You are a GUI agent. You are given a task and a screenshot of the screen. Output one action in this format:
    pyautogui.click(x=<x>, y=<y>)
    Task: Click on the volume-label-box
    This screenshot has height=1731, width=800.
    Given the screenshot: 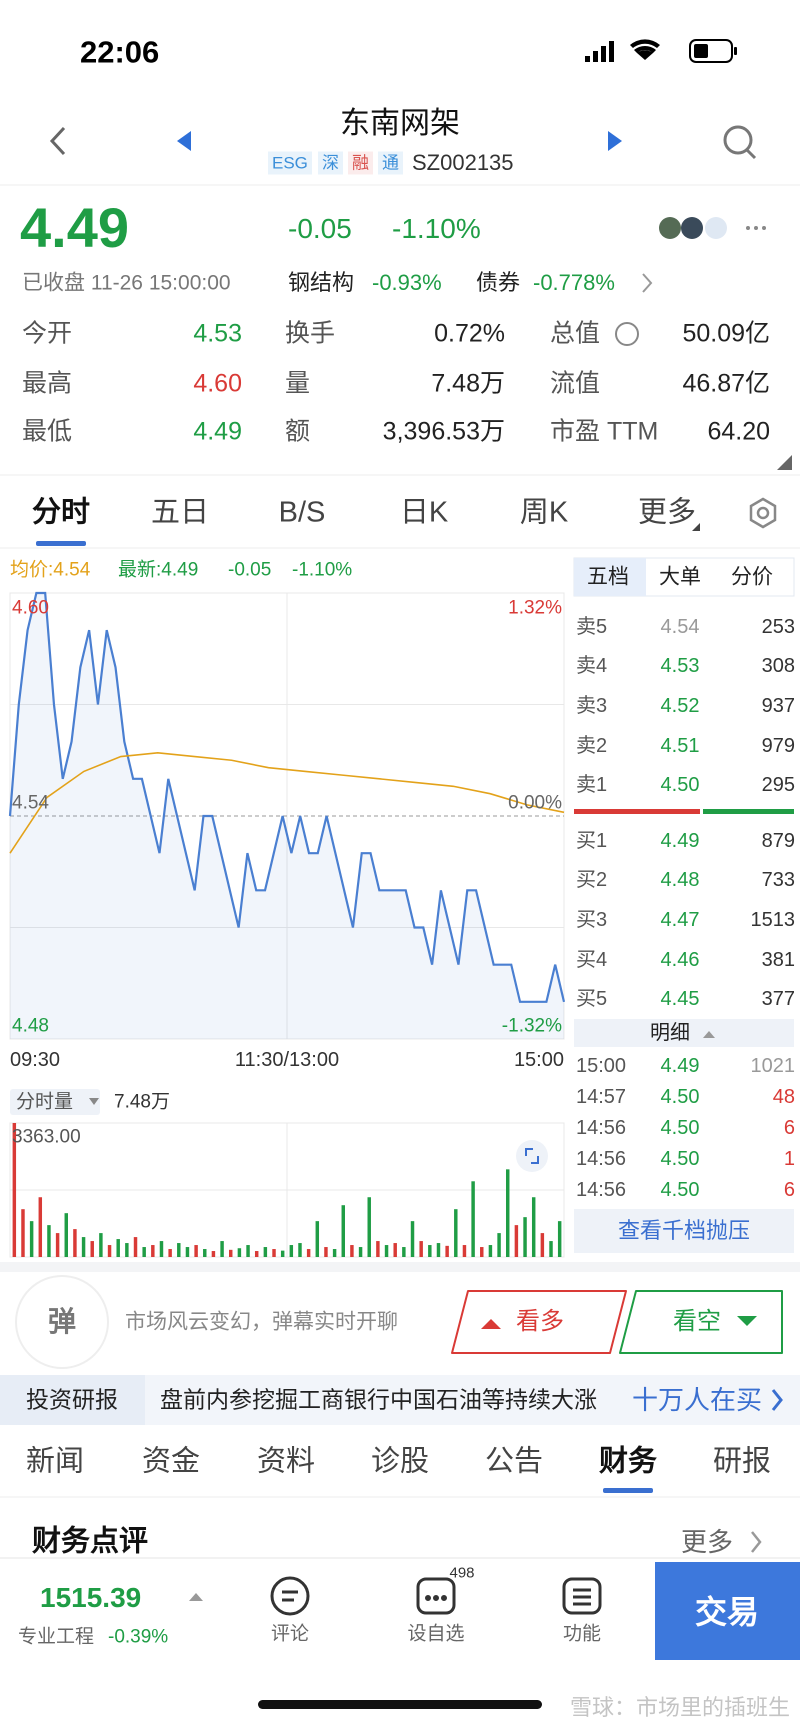 What is the action you would take?
    pyautogui.click(x=55, y=1102)
    